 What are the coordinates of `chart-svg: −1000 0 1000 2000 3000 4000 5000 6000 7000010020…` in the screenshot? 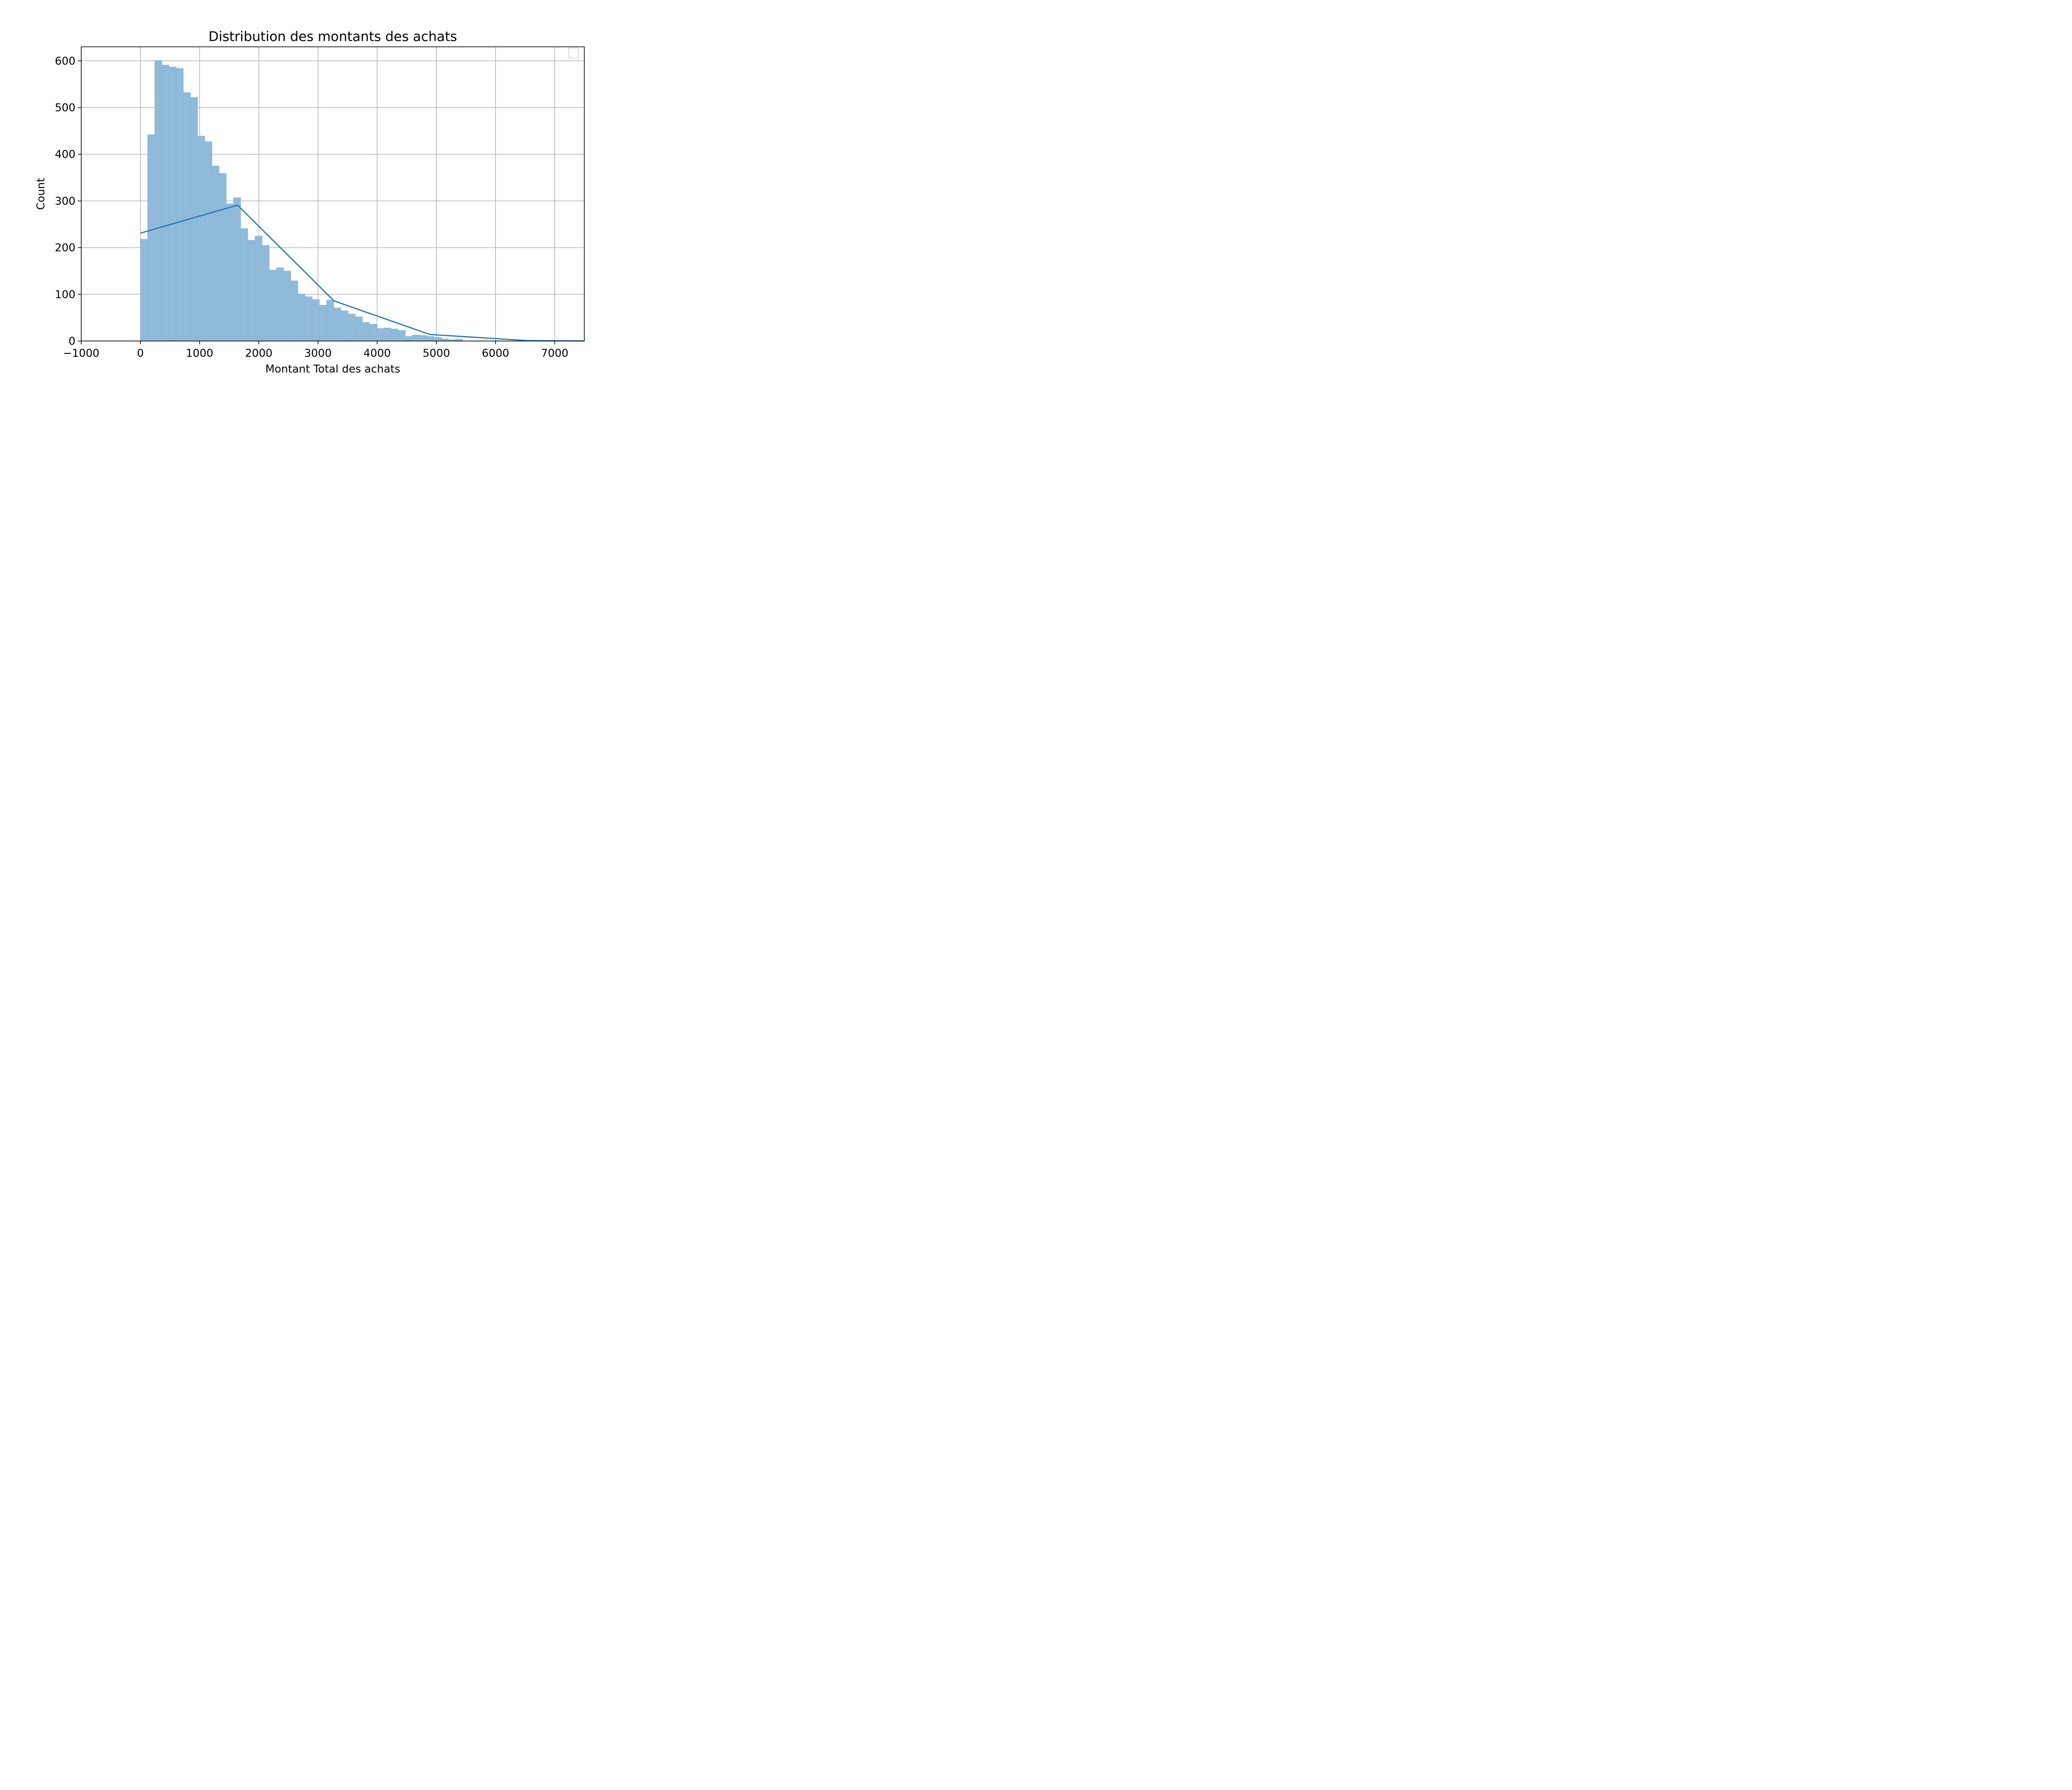 It's located at (322, 193).